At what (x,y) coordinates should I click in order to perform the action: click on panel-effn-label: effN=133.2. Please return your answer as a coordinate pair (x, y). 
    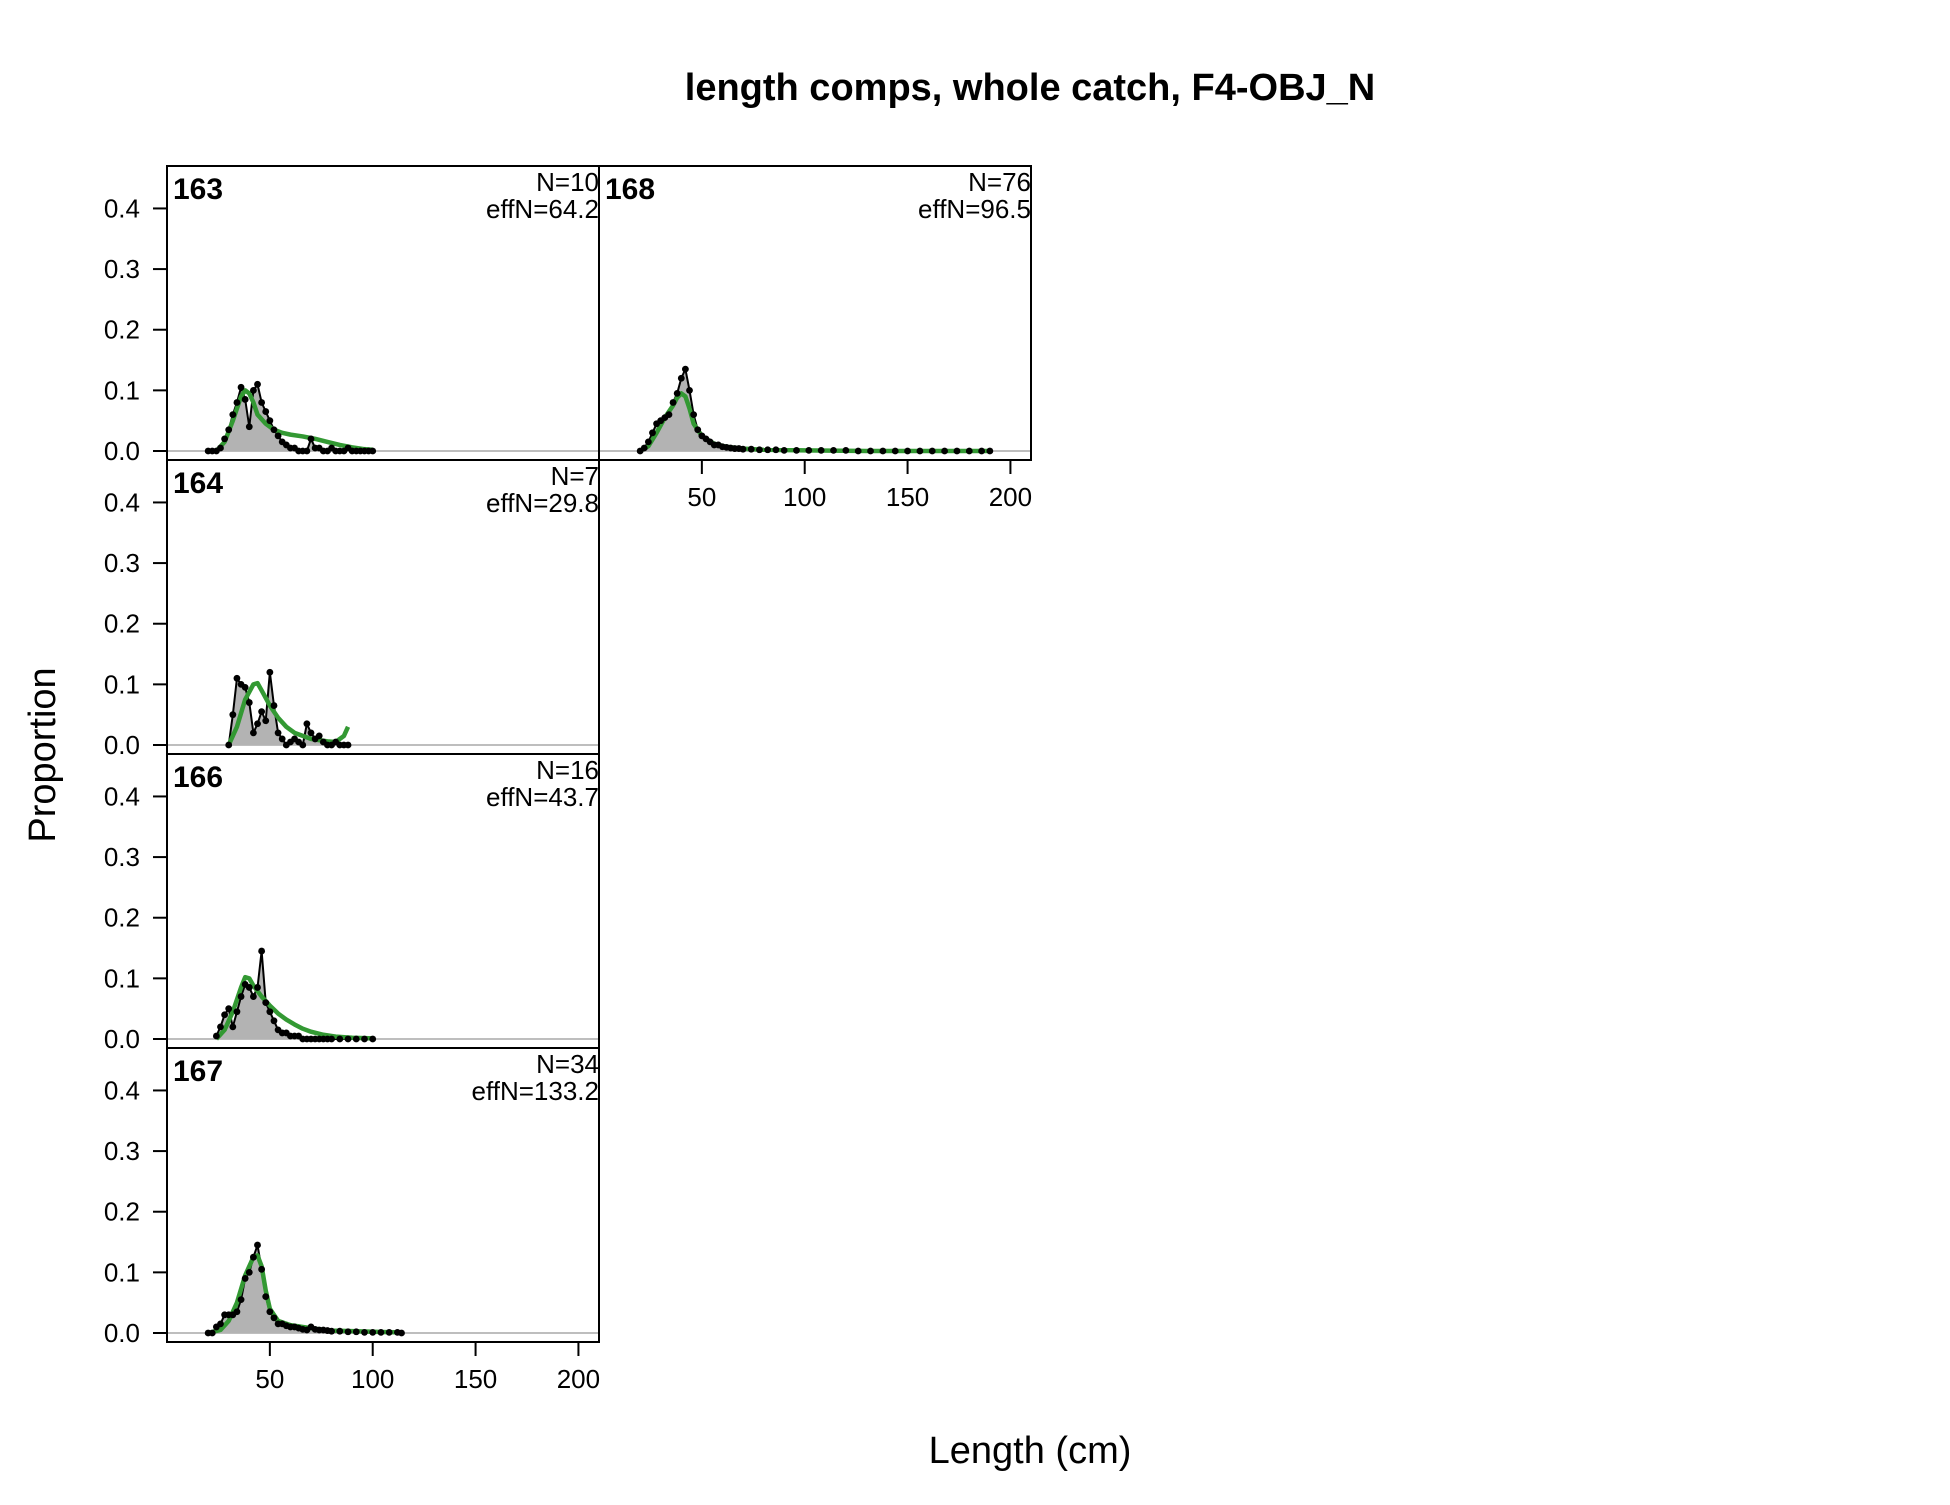
    Looking at the image, I should click on (535, 1091).